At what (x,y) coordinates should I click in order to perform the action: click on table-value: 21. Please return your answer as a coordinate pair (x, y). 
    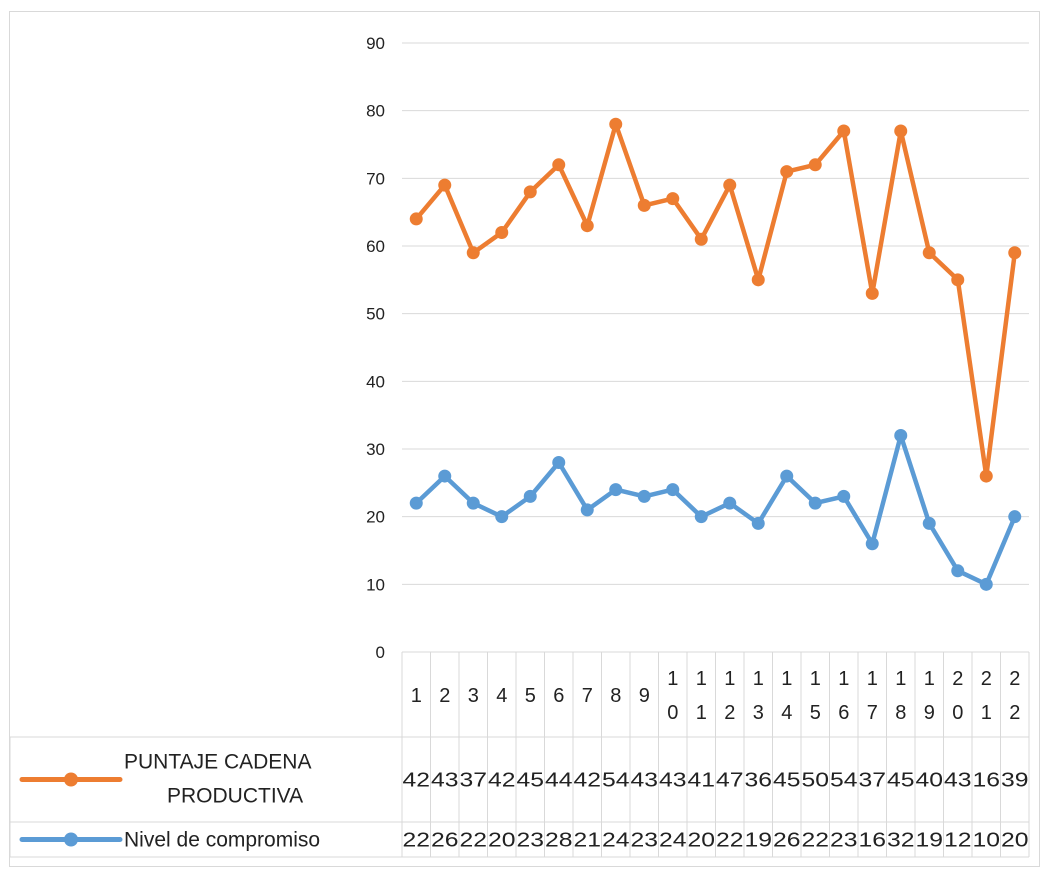
    Looking at the image, I should click on (588, 841).